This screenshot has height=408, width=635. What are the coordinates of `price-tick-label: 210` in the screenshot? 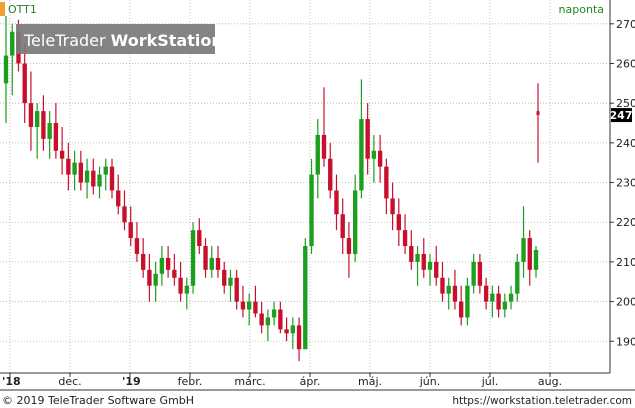 It's located at (625, 262).